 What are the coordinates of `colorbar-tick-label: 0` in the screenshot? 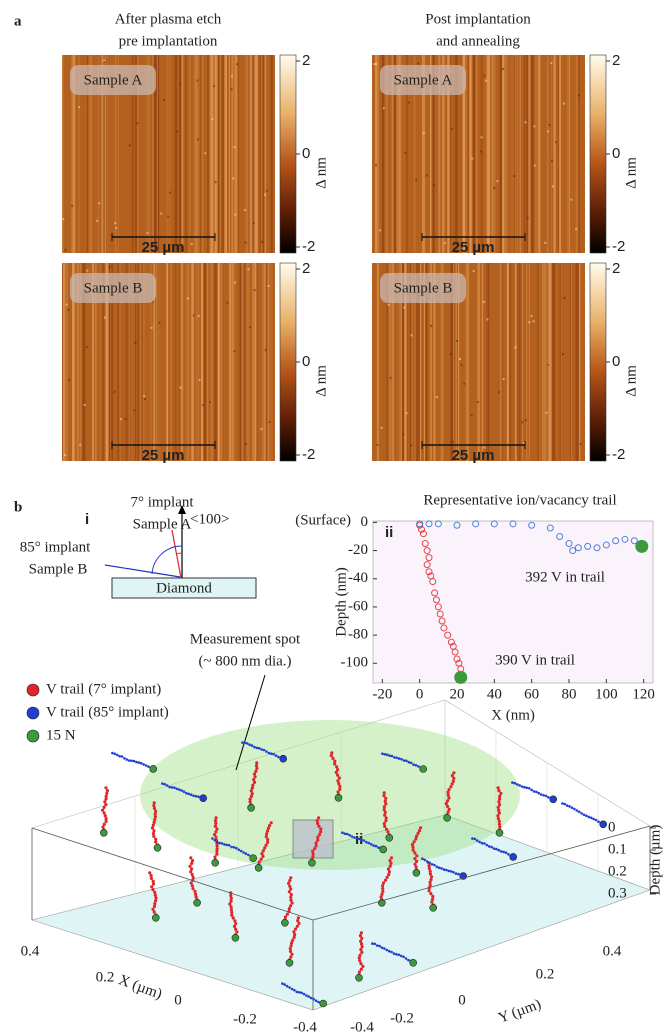 It's located at (306, 153).